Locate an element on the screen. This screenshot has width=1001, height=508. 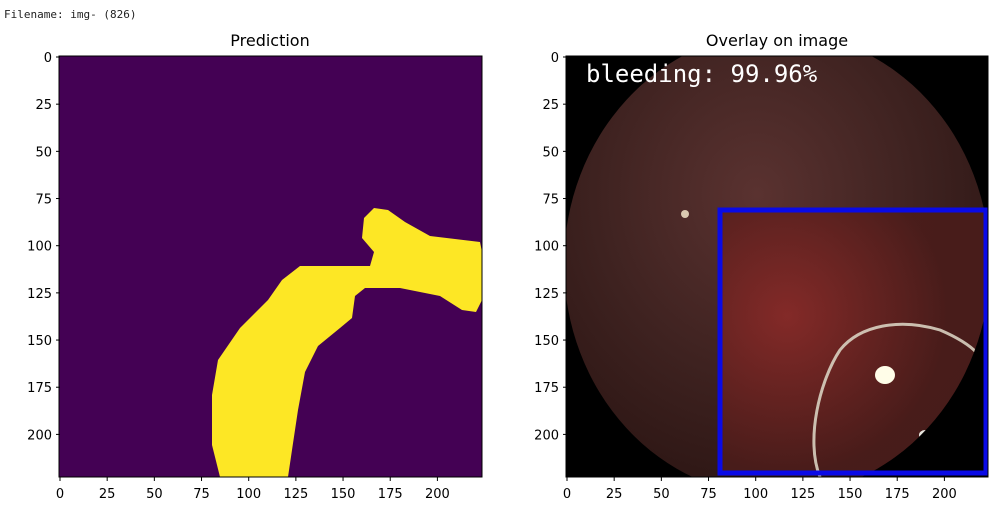
prediction-y-tick-label: 200 is located at coordinates (39, 435).